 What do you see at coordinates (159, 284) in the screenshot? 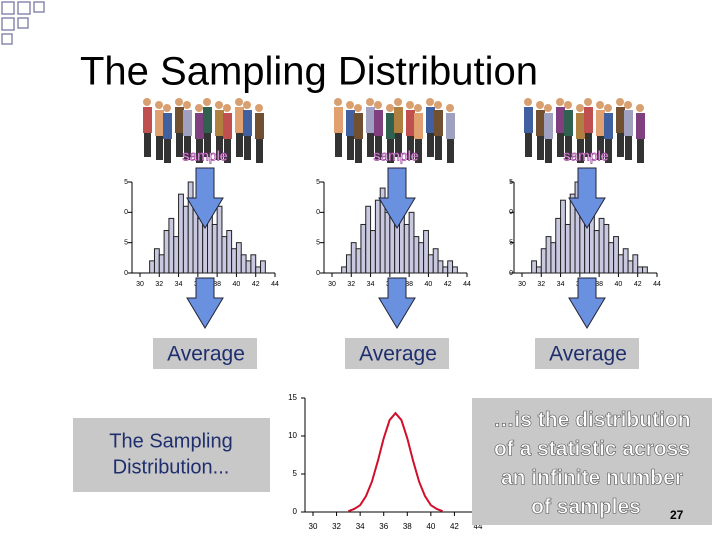
I see `x-tick-label: 32` at bounding box center [159, 284].